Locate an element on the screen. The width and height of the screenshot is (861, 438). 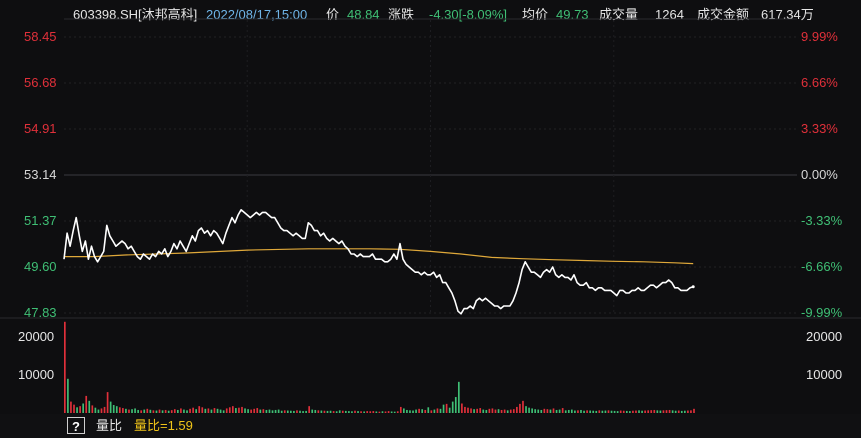
left-axis-tick-label: 58.45 is located at coordinates (40, 36).